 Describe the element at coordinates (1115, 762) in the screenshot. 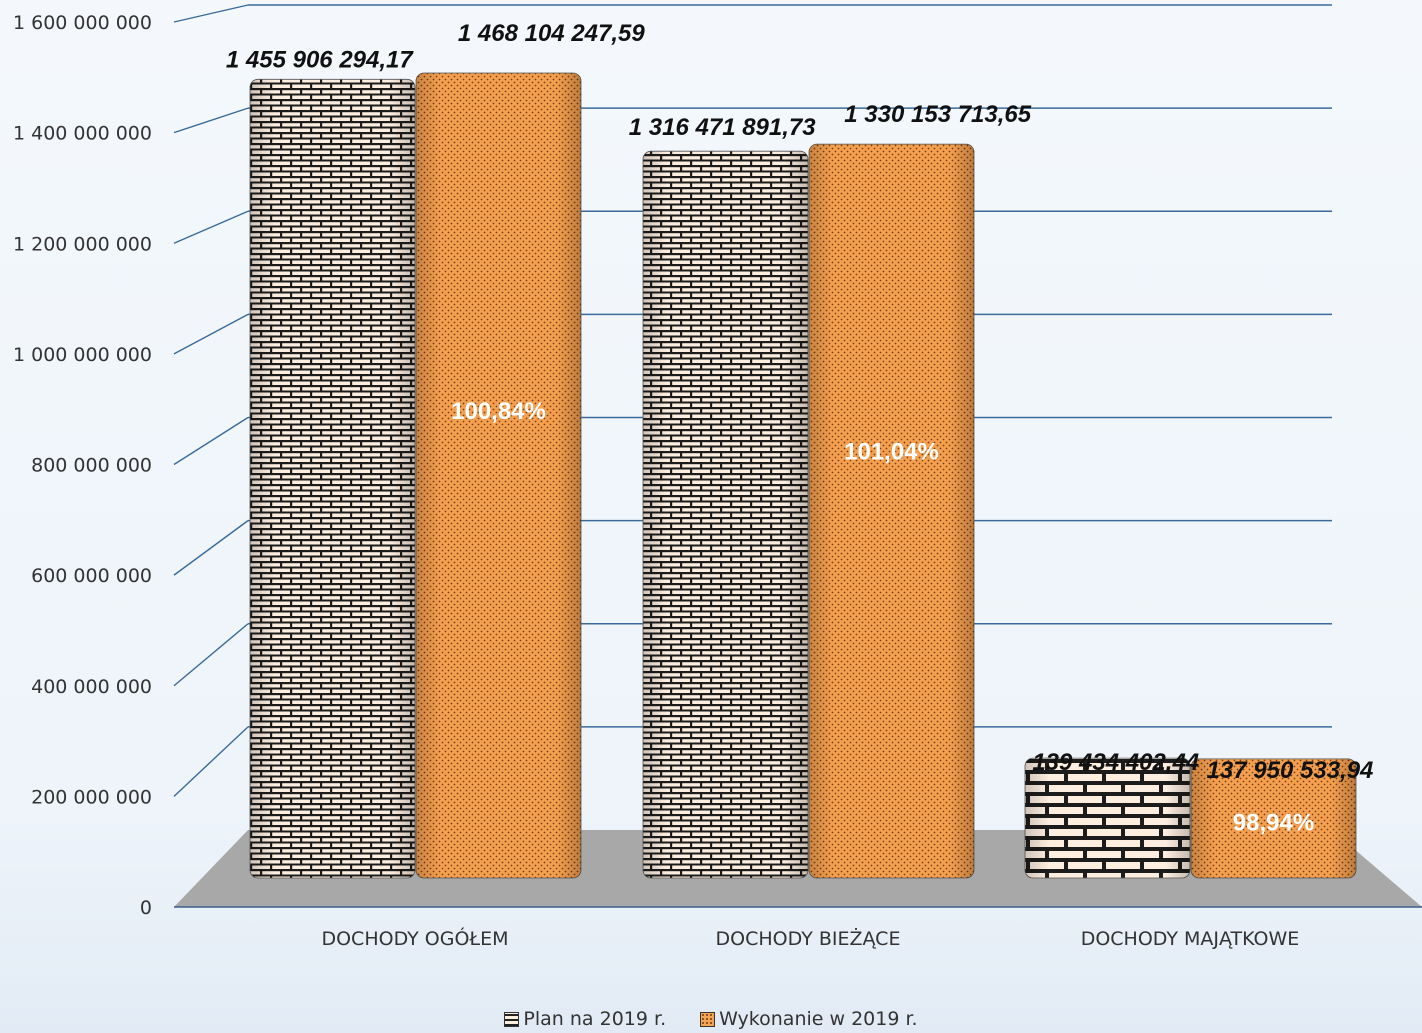

I see `data-label: 139 434 402,44` at that location.